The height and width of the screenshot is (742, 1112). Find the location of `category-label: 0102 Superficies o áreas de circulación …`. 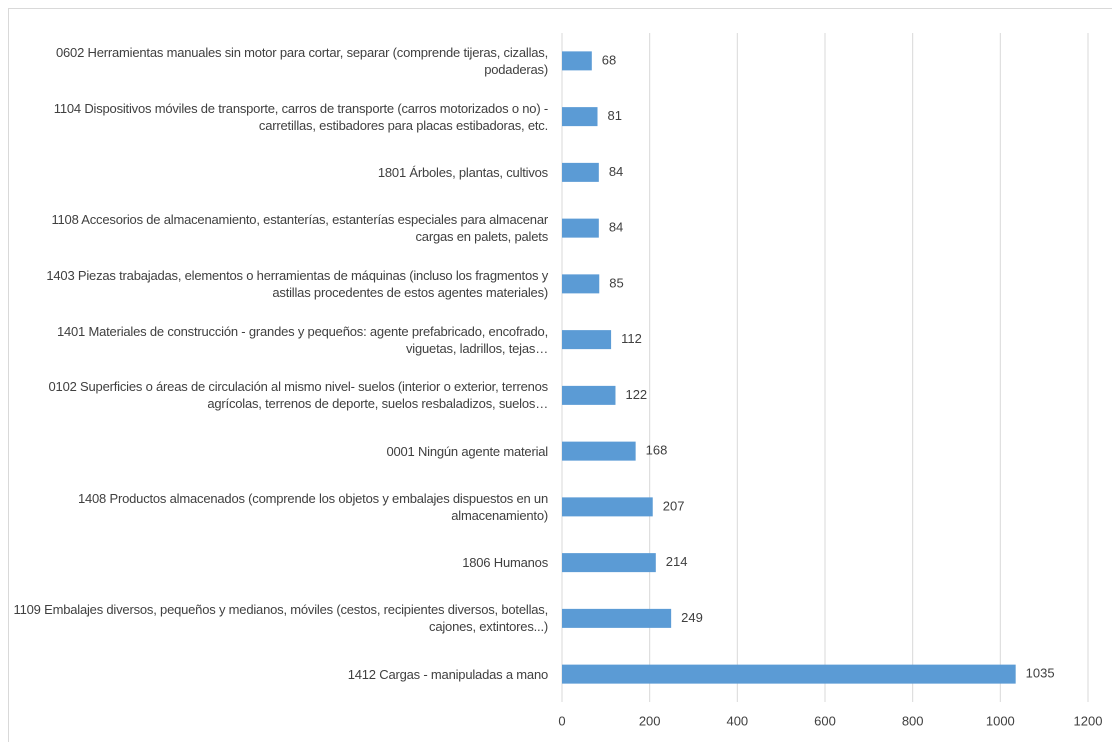

category-label: 0102 Superficies o áreas de circulación … is located at coordinates (298, 395).